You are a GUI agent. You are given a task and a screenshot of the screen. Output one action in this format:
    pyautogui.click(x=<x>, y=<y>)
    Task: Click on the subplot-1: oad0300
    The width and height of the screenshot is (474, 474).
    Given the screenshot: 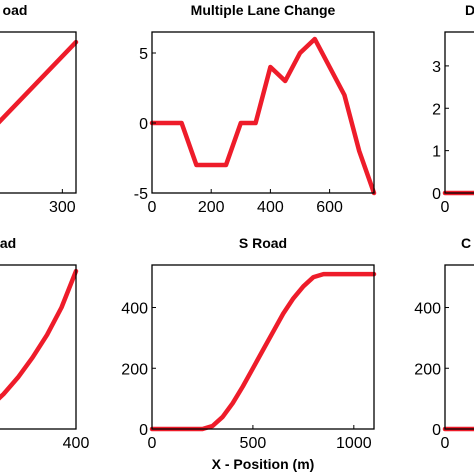 What is the action you would take?
    pyautogui.click(x=39, y=109)
    